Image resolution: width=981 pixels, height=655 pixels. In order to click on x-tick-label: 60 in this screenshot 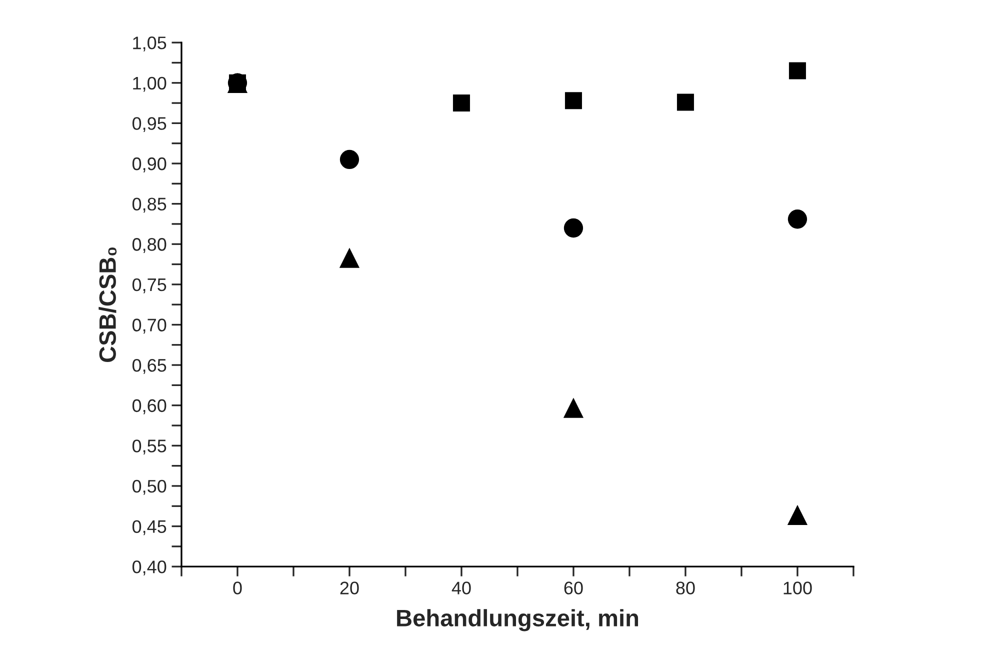, I will do `click(573, 588)`.